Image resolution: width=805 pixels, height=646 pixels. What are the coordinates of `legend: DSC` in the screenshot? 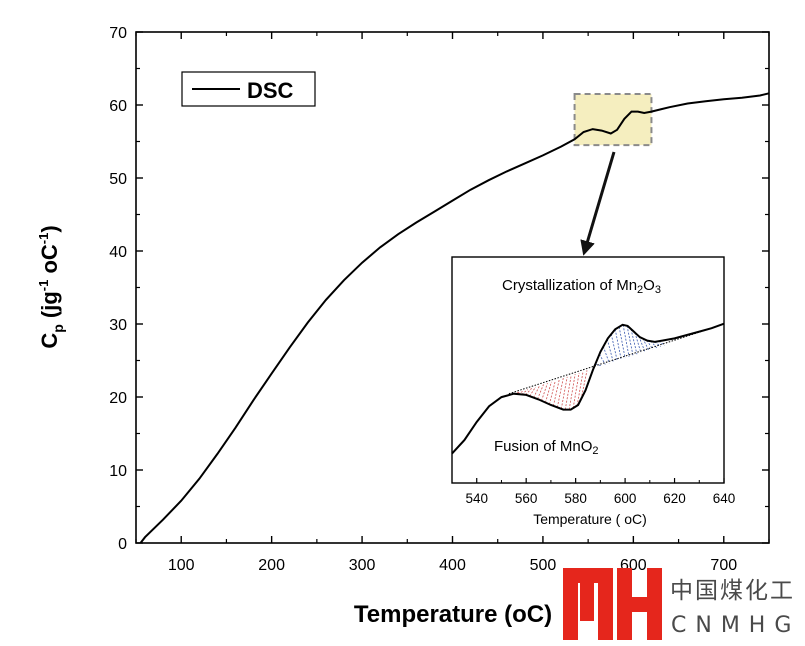 It's located at (248, 89).